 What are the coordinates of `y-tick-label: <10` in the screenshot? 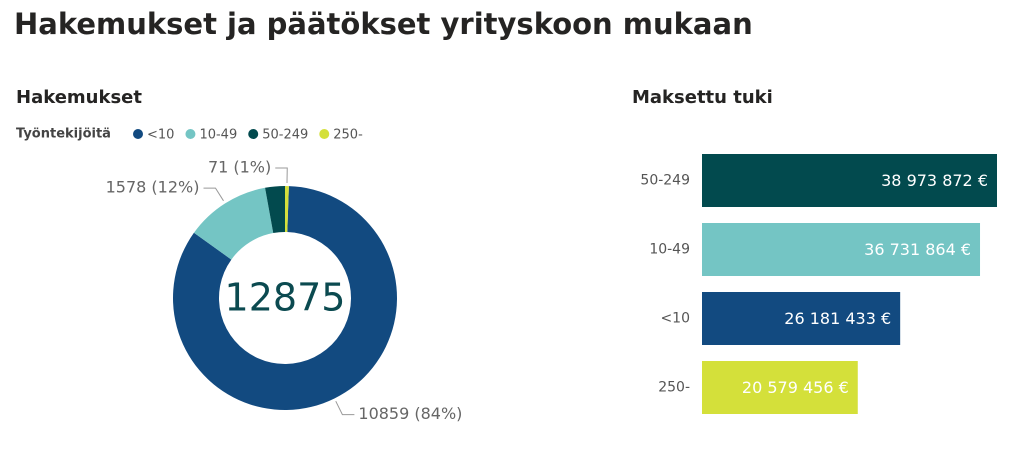 It's located at (675, 319).